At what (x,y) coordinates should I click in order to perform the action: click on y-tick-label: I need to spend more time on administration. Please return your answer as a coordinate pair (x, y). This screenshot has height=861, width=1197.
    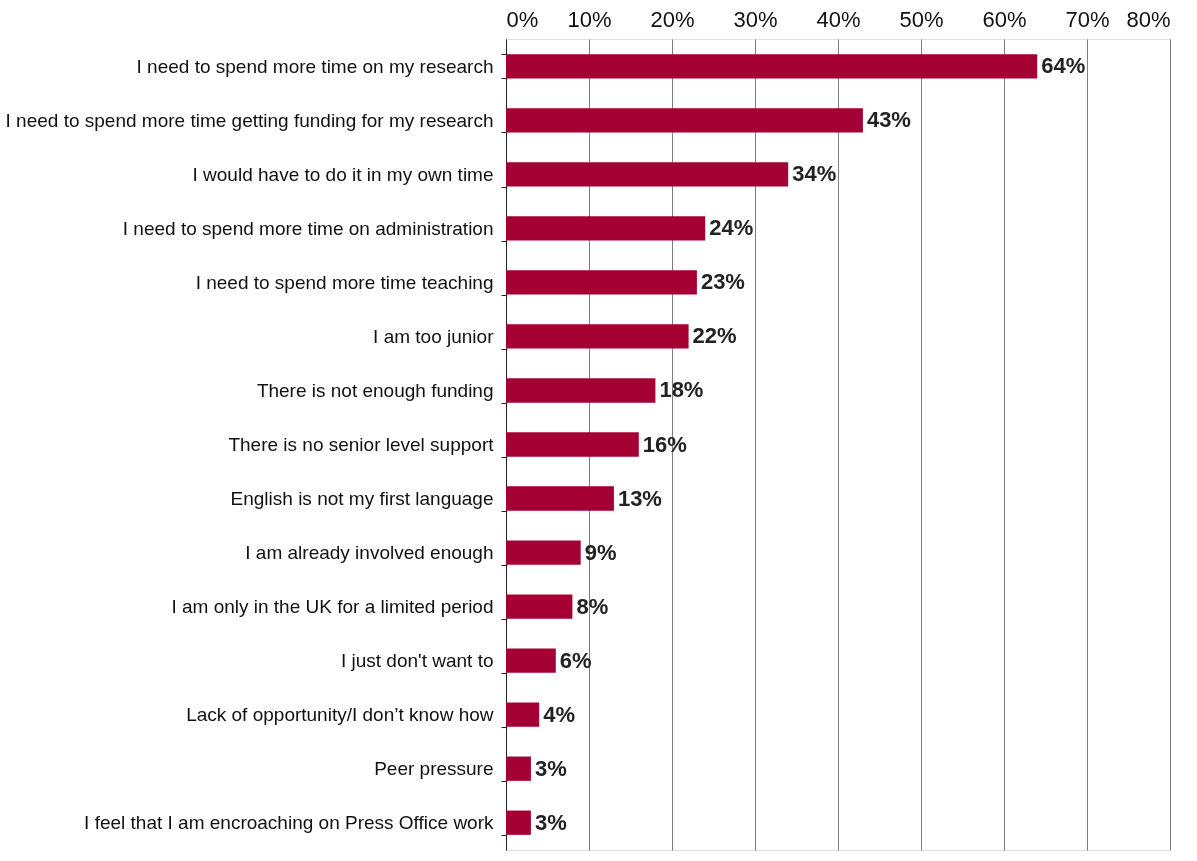
    Looking at the image, I should click on (308, 228).